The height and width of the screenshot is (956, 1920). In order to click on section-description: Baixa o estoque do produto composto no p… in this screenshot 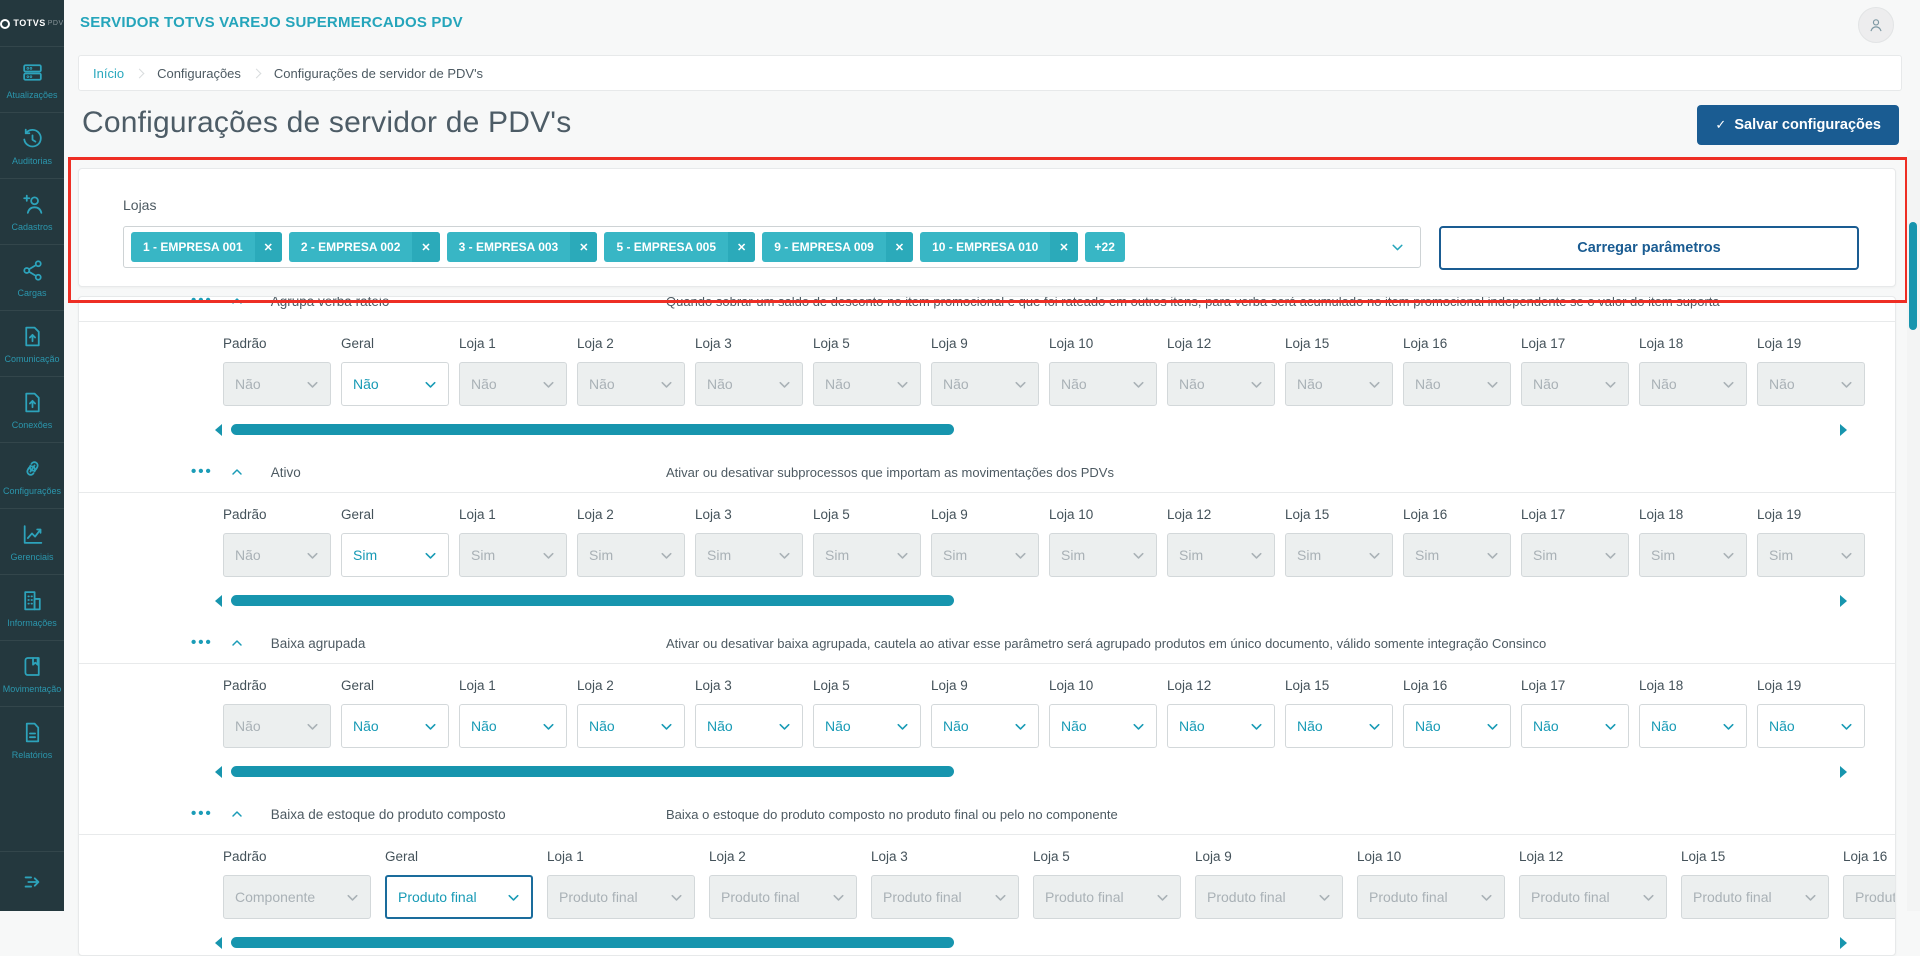, I will do `click(892, 814)`.